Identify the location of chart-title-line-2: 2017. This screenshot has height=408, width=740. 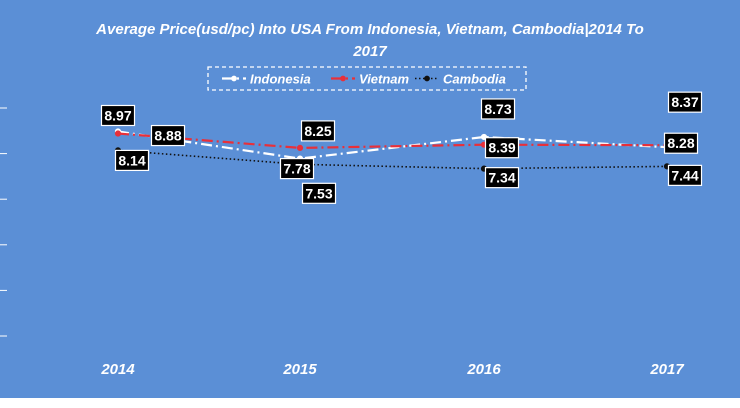
(369, 51).